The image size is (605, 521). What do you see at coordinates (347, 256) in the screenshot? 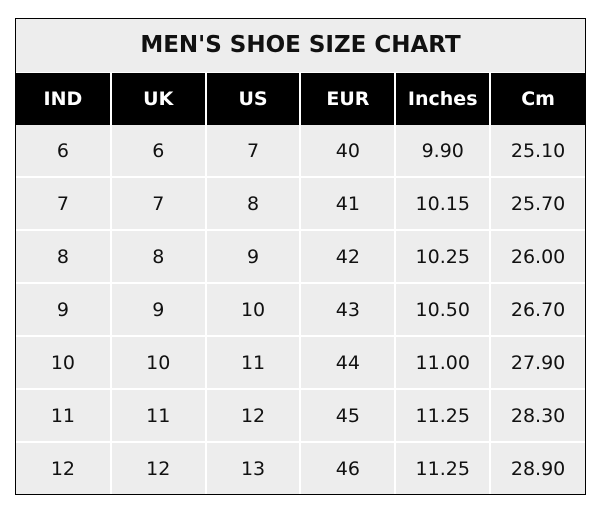
I see `table-cell: 42` at bounding box center [347, 256].